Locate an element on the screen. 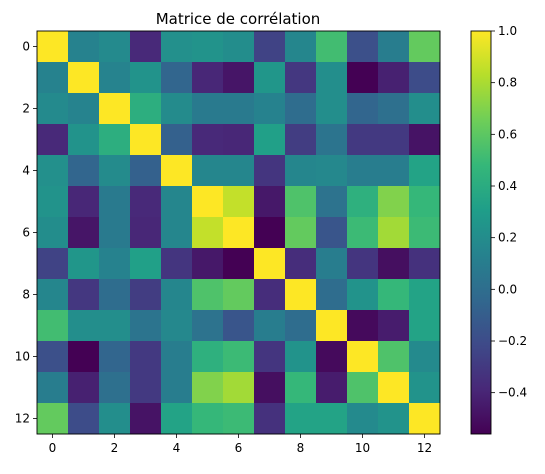 This screenshot has height=474, width=545. colorbar-ticks: −0.4 −0.2 0.0 0.2 0.4 0.6 0.8 1.0 is located at coordinates (509, 212).